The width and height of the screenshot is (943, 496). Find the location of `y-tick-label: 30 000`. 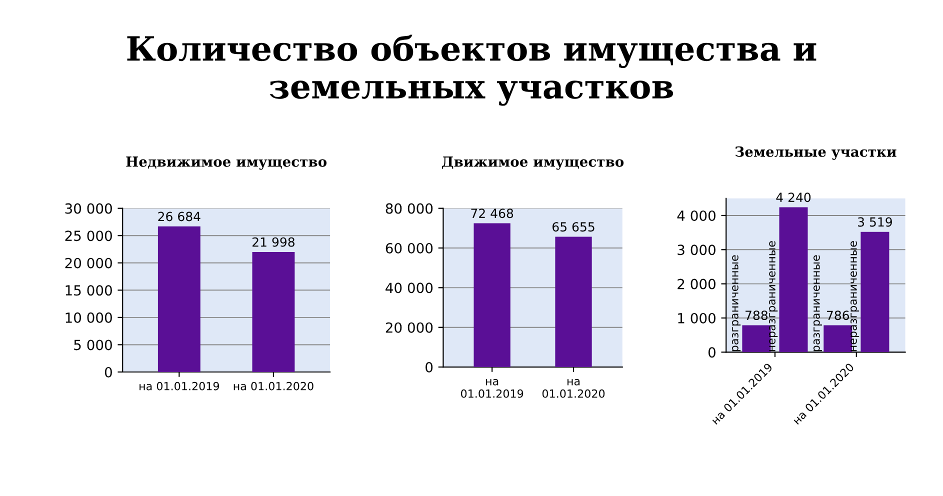

y-tick-label: 30 000 is located at coordinates (88, 208).